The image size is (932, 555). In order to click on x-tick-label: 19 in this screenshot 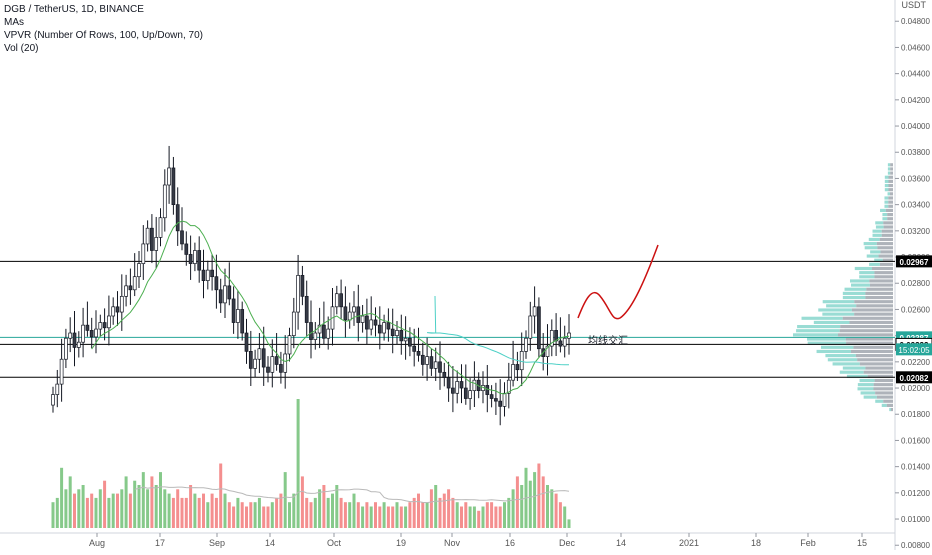, I will do `click(401, 543)`.